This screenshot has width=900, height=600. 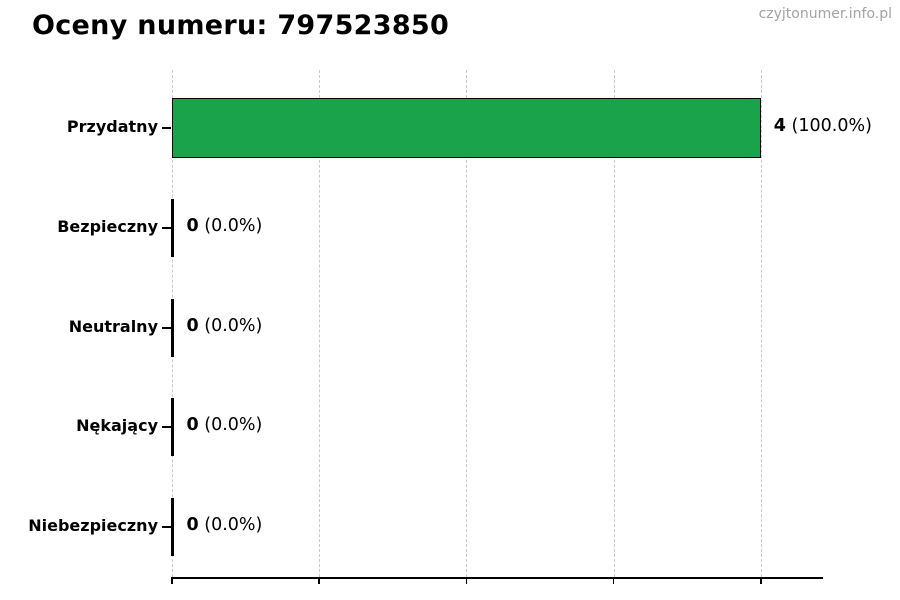 I want to click on category-label-4: Niebezpieczny, so click(x=93, y=525).